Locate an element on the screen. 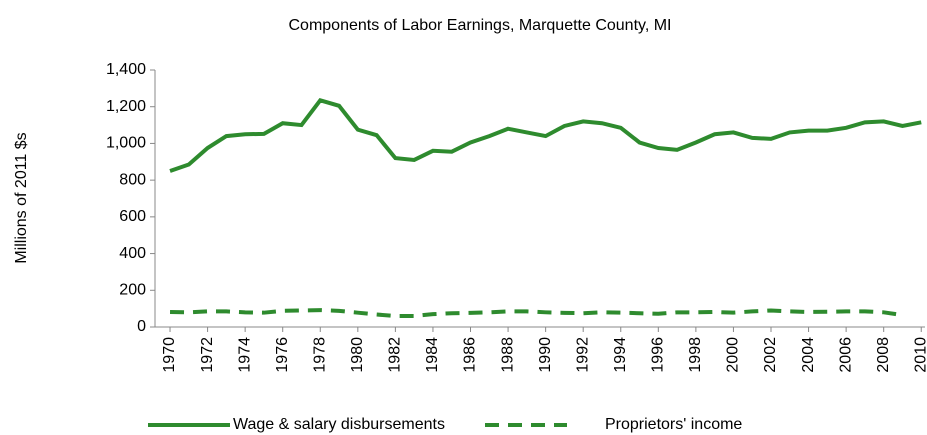  x-tick-label: 2004 is located at coordinates (808, 355).